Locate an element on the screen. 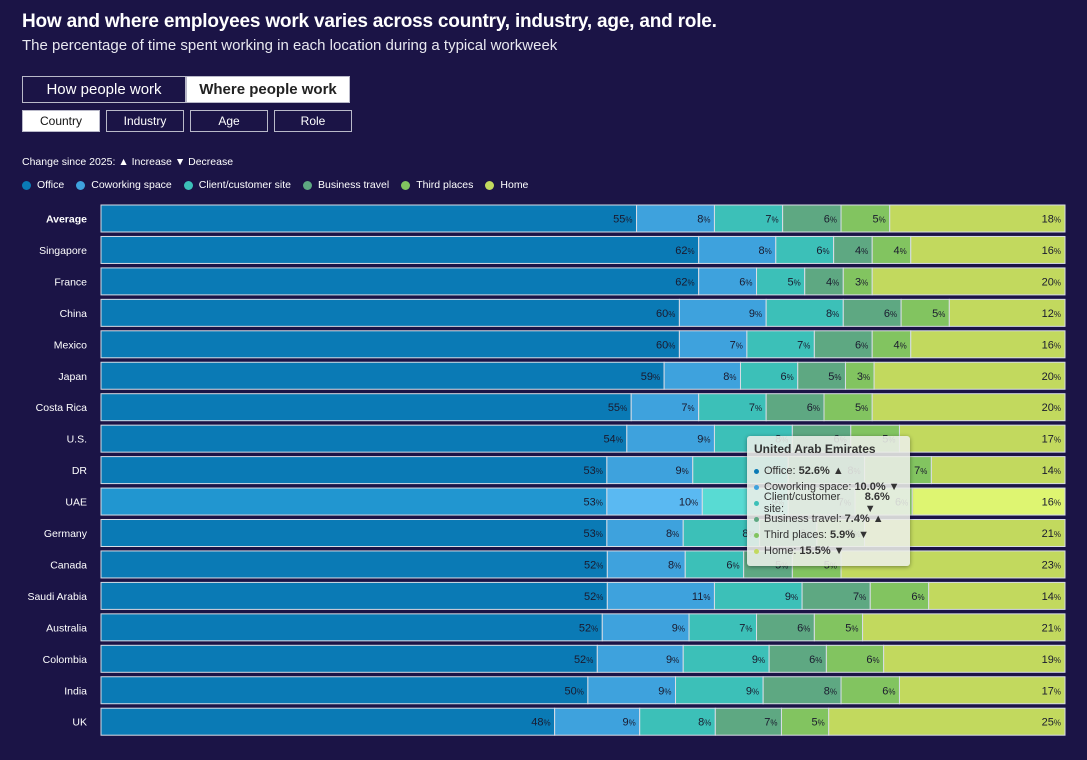 This screenshot has height=760, width=1087. row-label: U.S. is located at coordinates (77, 440).